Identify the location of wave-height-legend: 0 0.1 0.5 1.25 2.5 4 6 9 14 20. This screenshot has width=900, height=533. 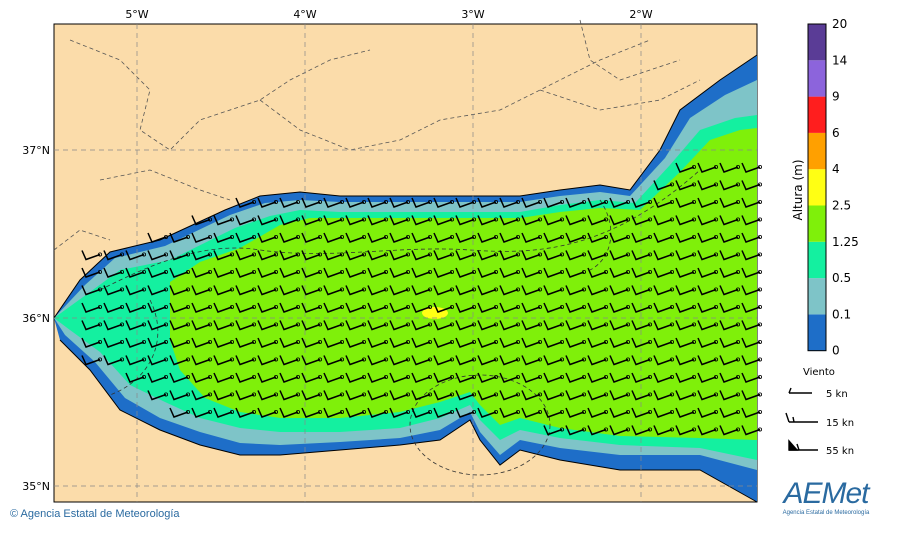
(833, 187).